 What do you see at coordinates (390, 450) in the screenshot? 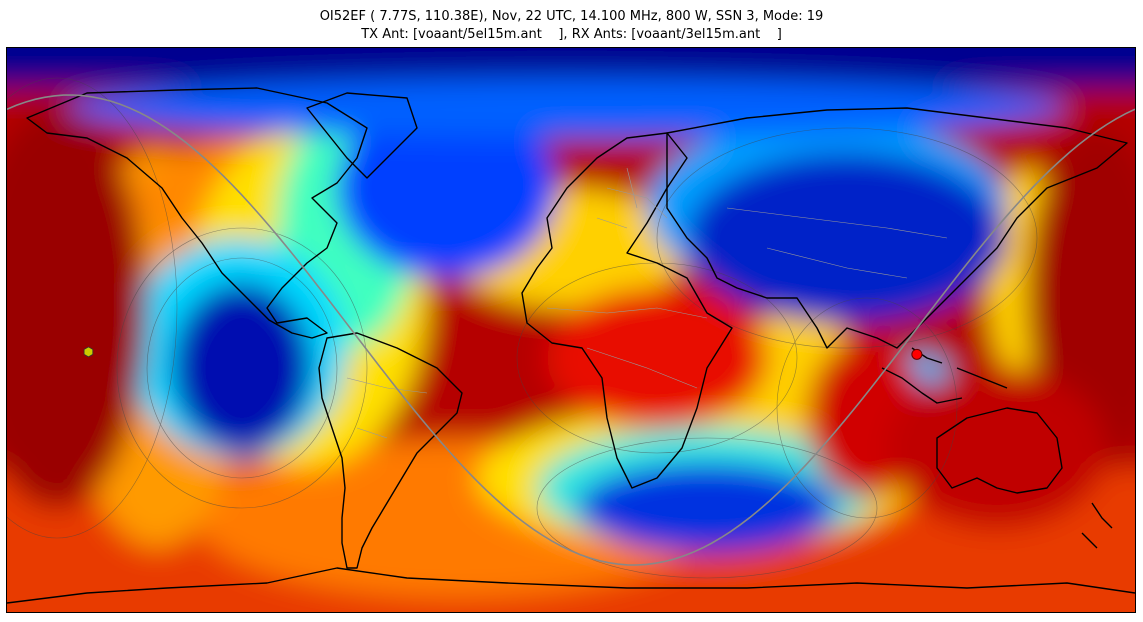
I see `south-america-coast` at bounding box center [390, 450].